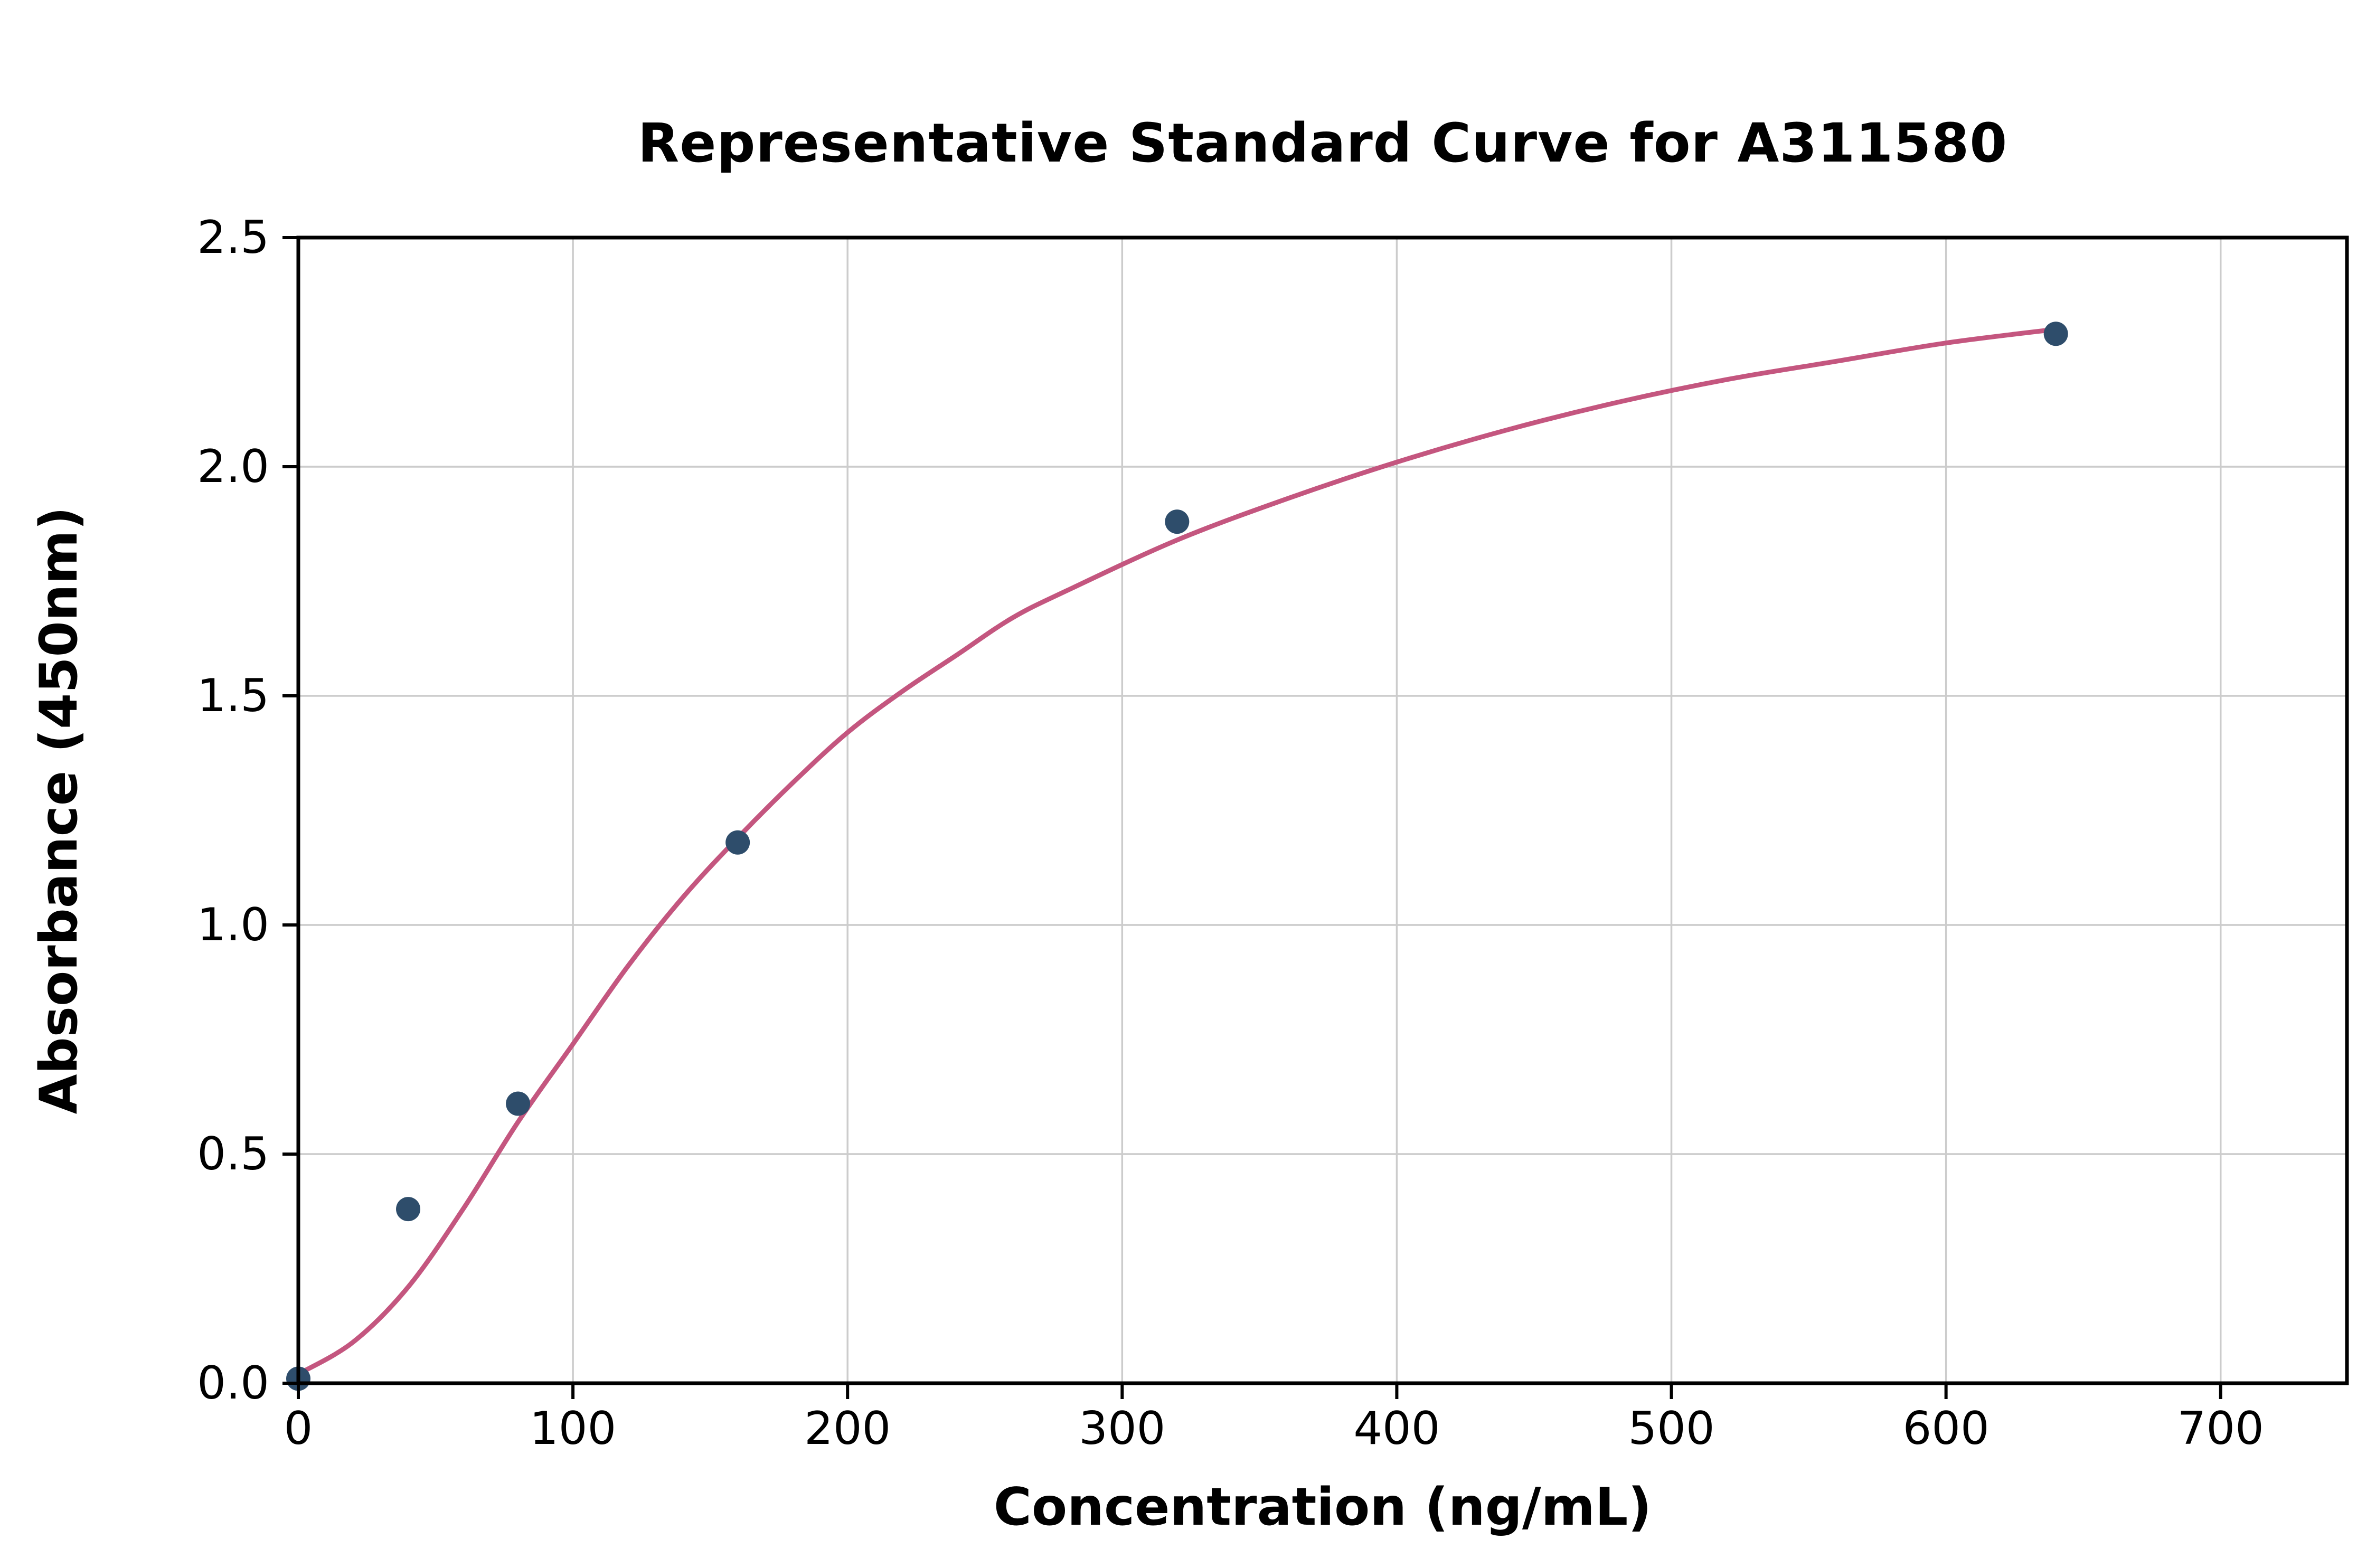 The width and height of the screenshot is (2376, 1568). Describe the element at coordinates (573, 1429) in the screenshot. I see `x-tick-label: 100` at that location.